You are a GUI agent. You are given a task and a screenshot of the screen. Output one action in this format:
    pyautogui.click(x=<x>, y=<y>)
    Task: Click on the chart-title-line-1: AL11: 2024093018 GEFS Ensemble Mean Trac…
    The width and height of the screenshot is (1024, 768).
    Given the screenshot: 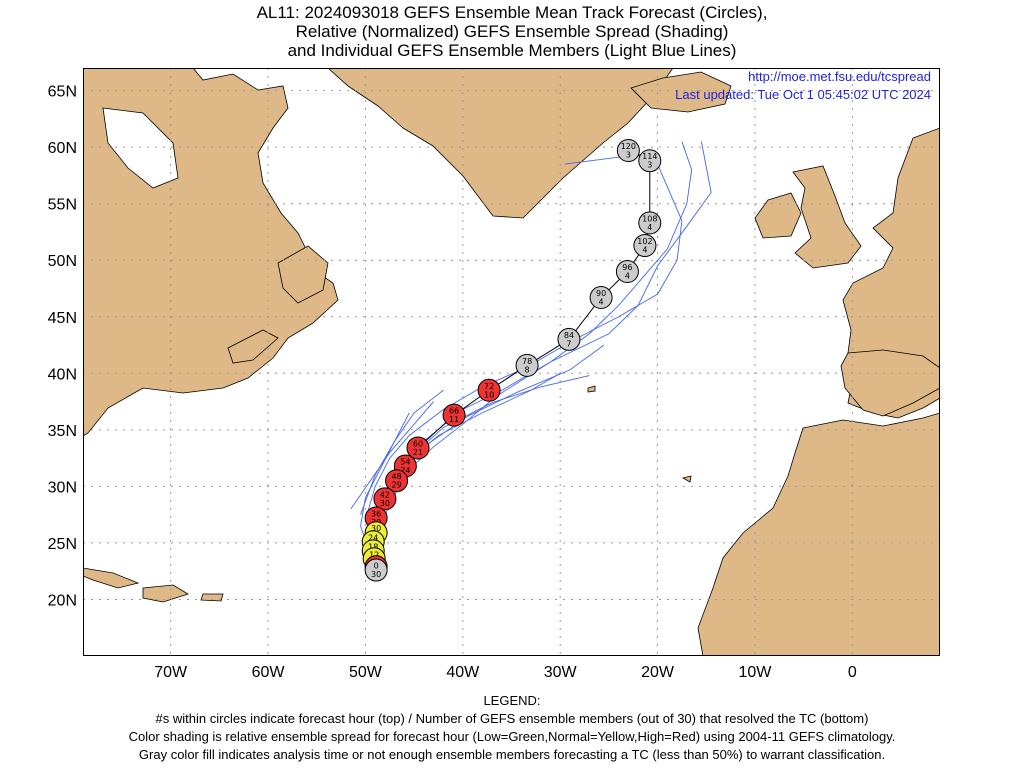 What is the action you would take?
    pyautogui.click(x=512, y=12)
    